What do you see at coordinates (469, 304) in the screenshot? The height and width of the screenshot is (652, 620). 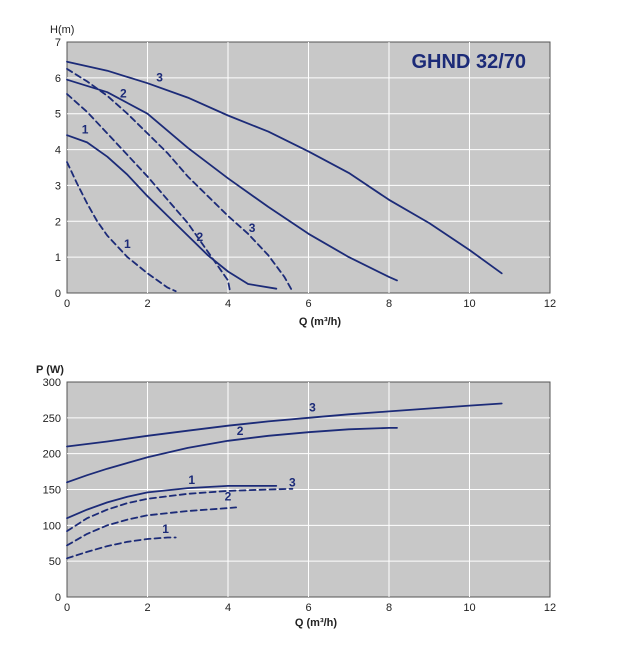 I see `head-x-tick-label: 10` at bounding box center [469, 304].